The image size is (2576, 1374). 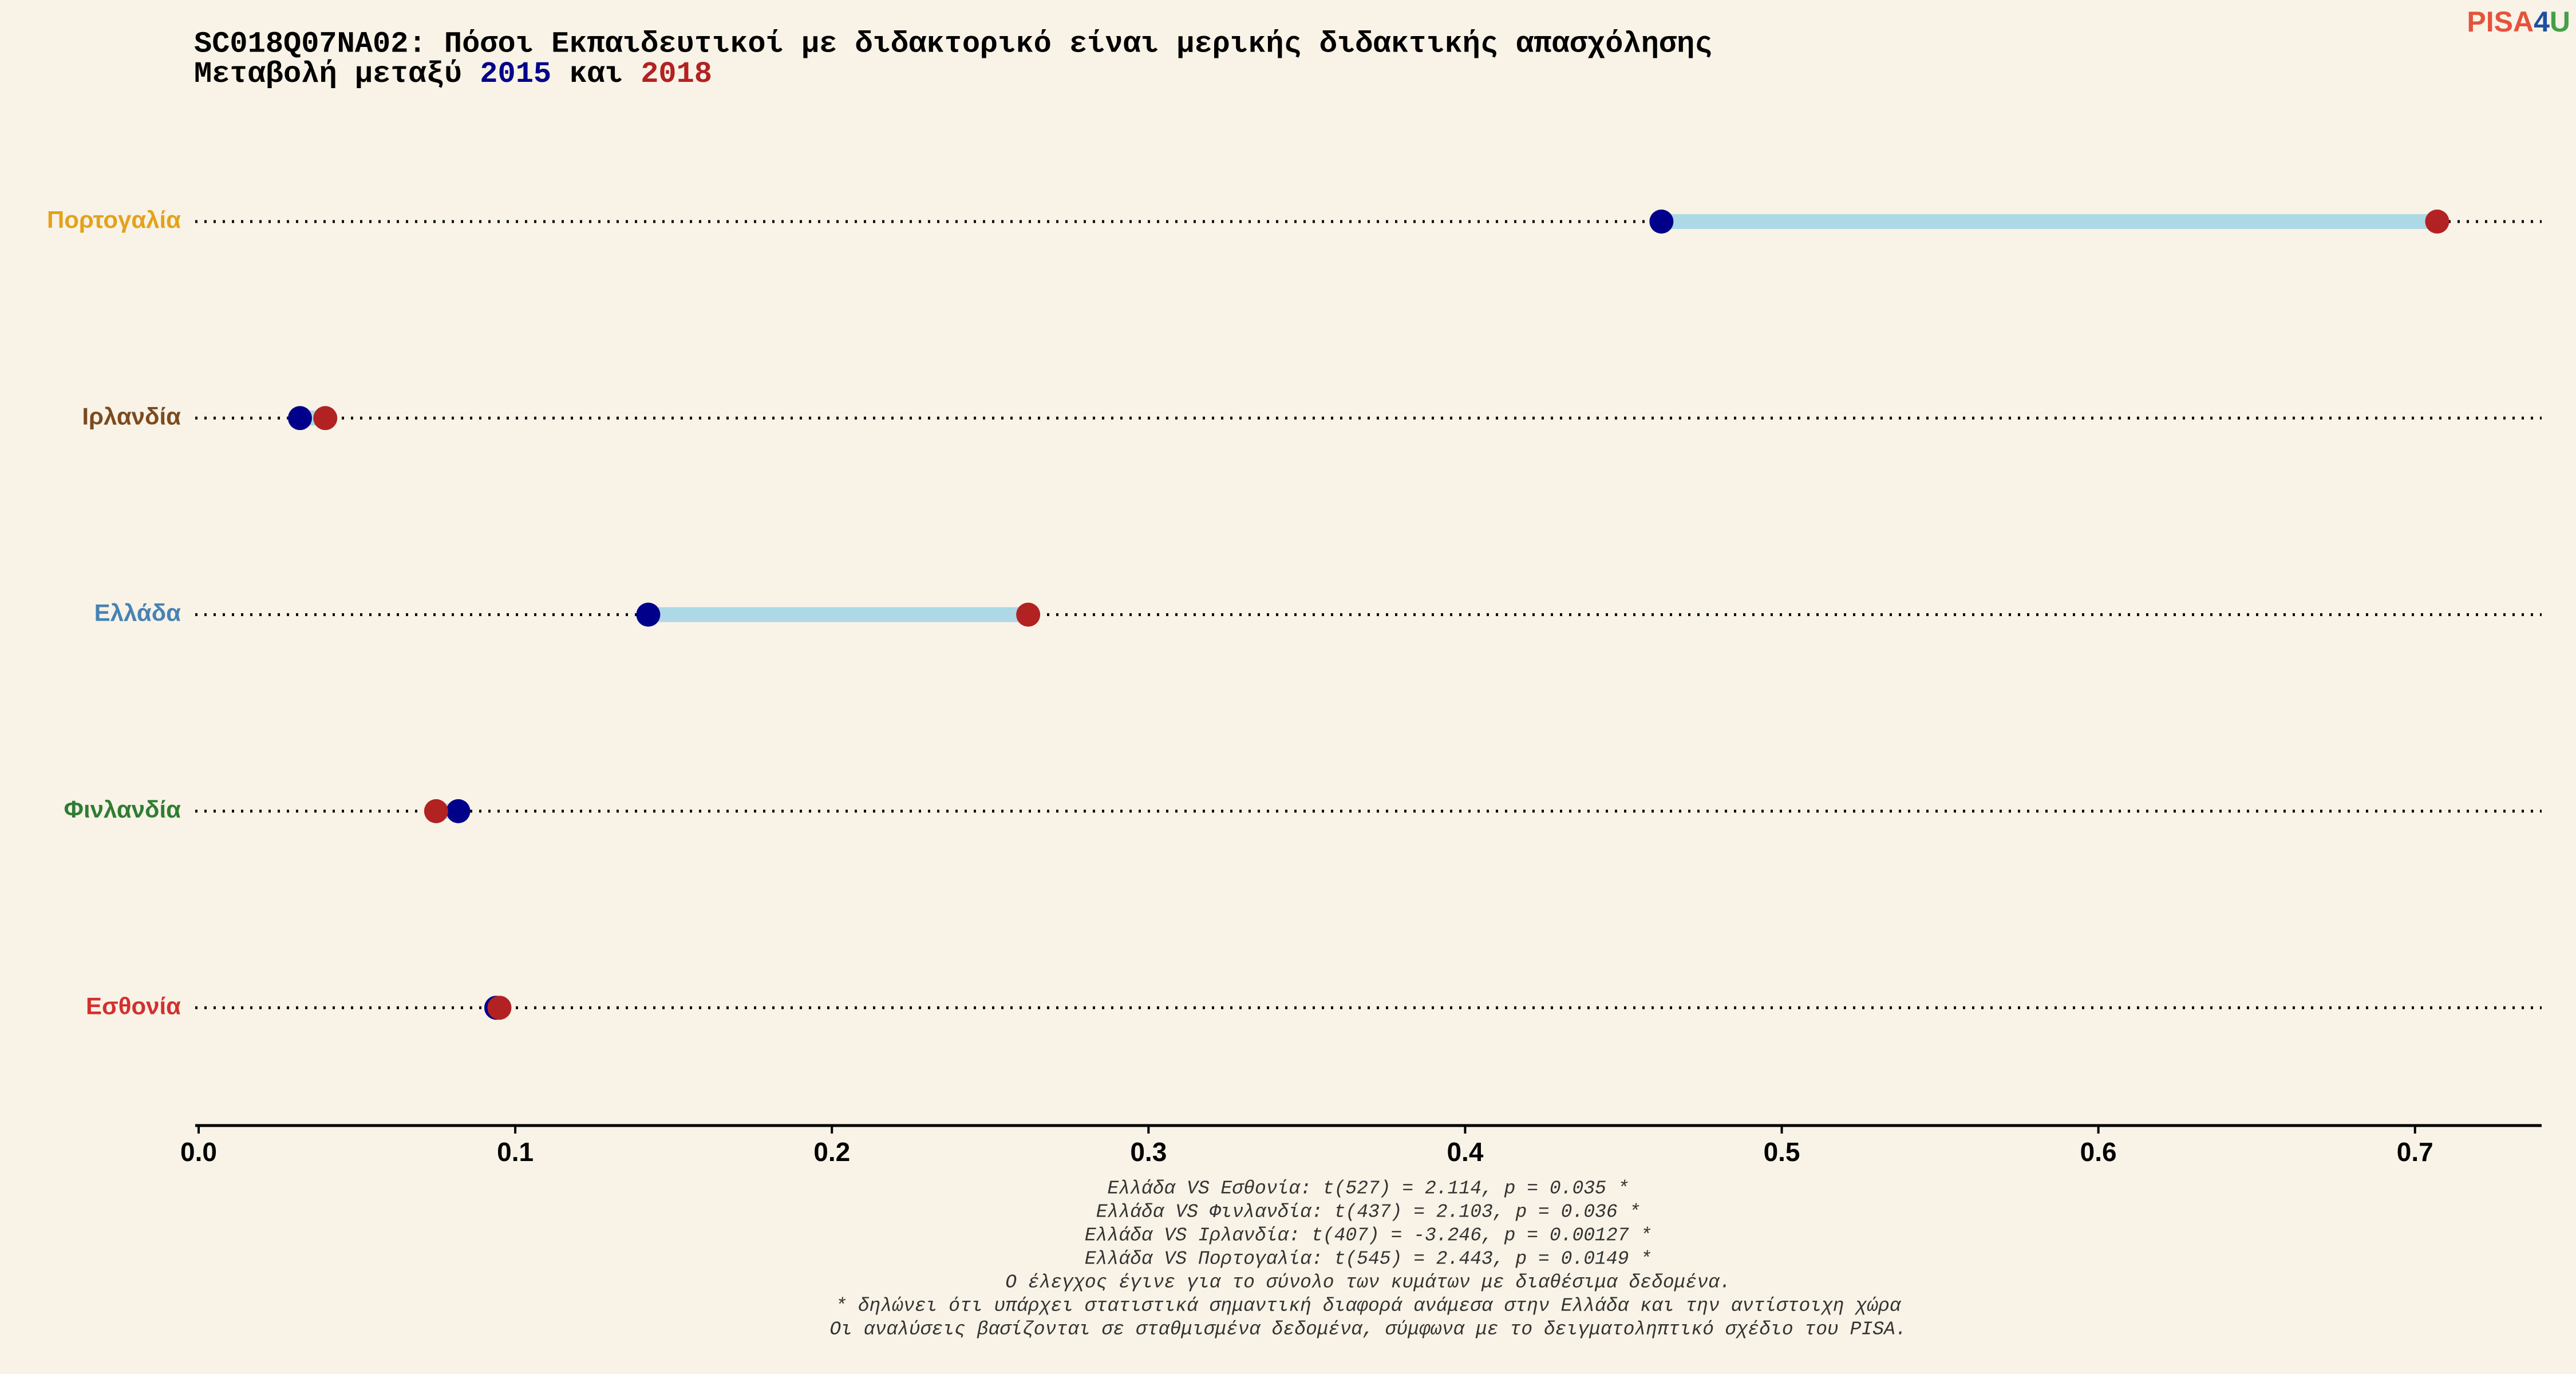 I want to click on legend-entry: 2018, so click(x=676, y=74).